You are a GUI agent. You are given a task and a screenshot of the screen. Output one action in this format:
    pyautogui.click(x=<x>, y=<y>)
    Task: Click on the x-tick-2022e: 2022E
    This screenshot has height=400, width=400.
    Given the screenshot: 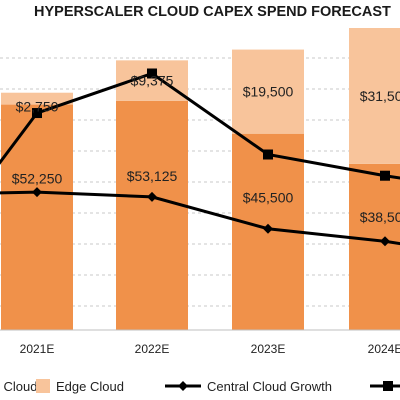 What is the action you would take?
    pyautogui.click(x=152, y=349)
    